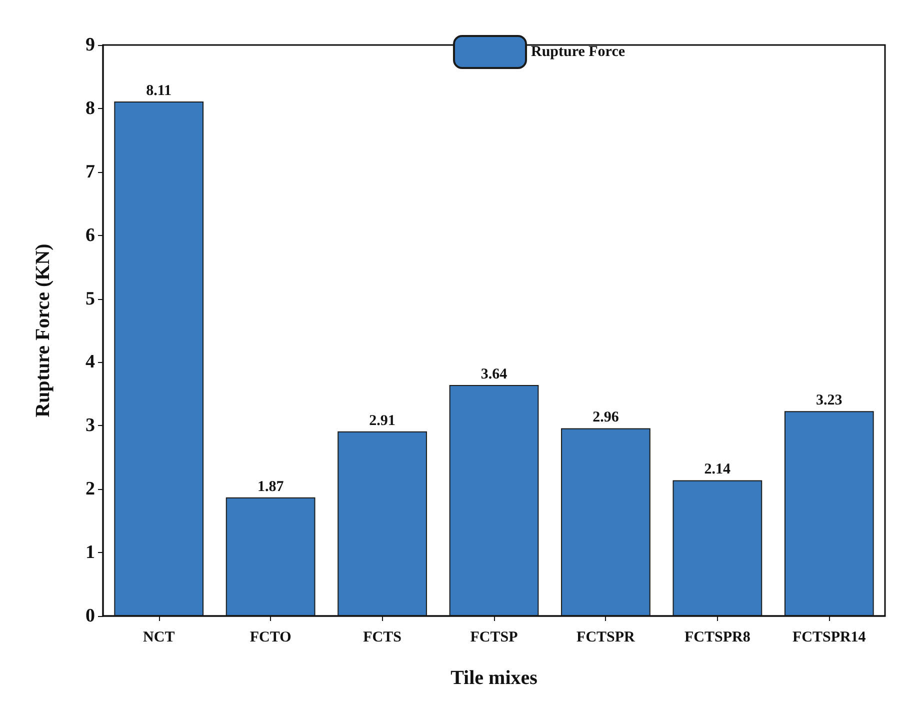 Image resolution: width=914 pixels, height=715 pixels. Describe the element at coordinates (91, 362) in the screenshot. I see `y-tick-label: 4` at that location.